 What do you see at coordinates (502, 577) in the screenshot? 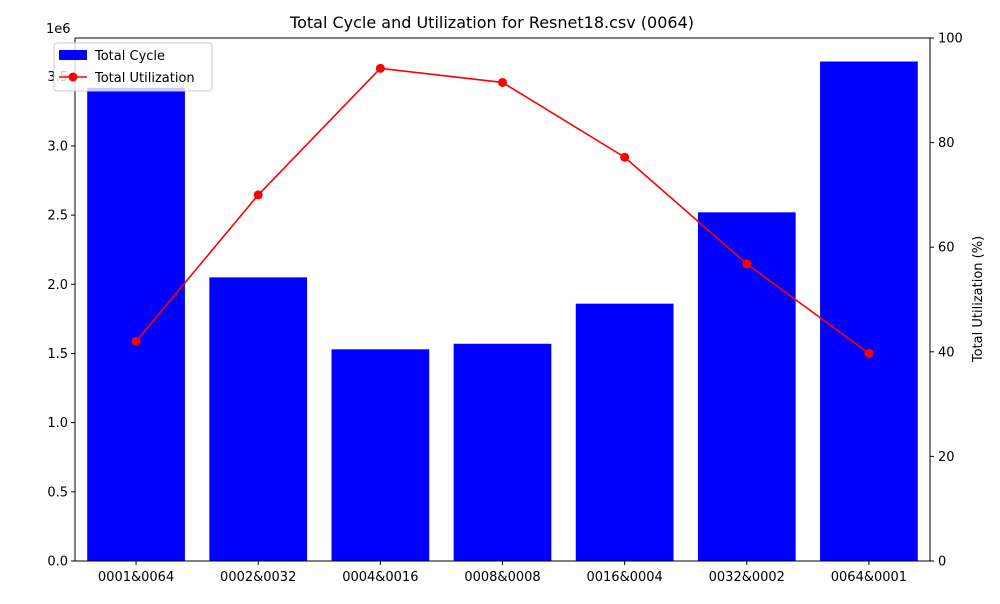
I see `x-tick-label: 0008&0008` at bounding box center [502, 577].